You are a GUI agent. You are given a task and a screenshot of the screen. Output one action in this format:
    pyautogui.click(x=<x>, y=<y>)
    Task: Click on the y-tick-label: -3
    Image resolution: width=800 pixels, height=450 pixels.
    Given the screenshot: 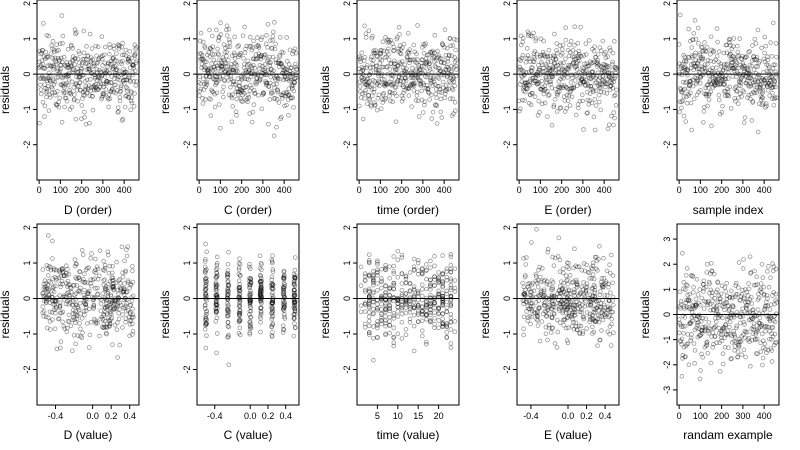 What is the action you would take?
    pyautogui.click(x=667, y=390)
    